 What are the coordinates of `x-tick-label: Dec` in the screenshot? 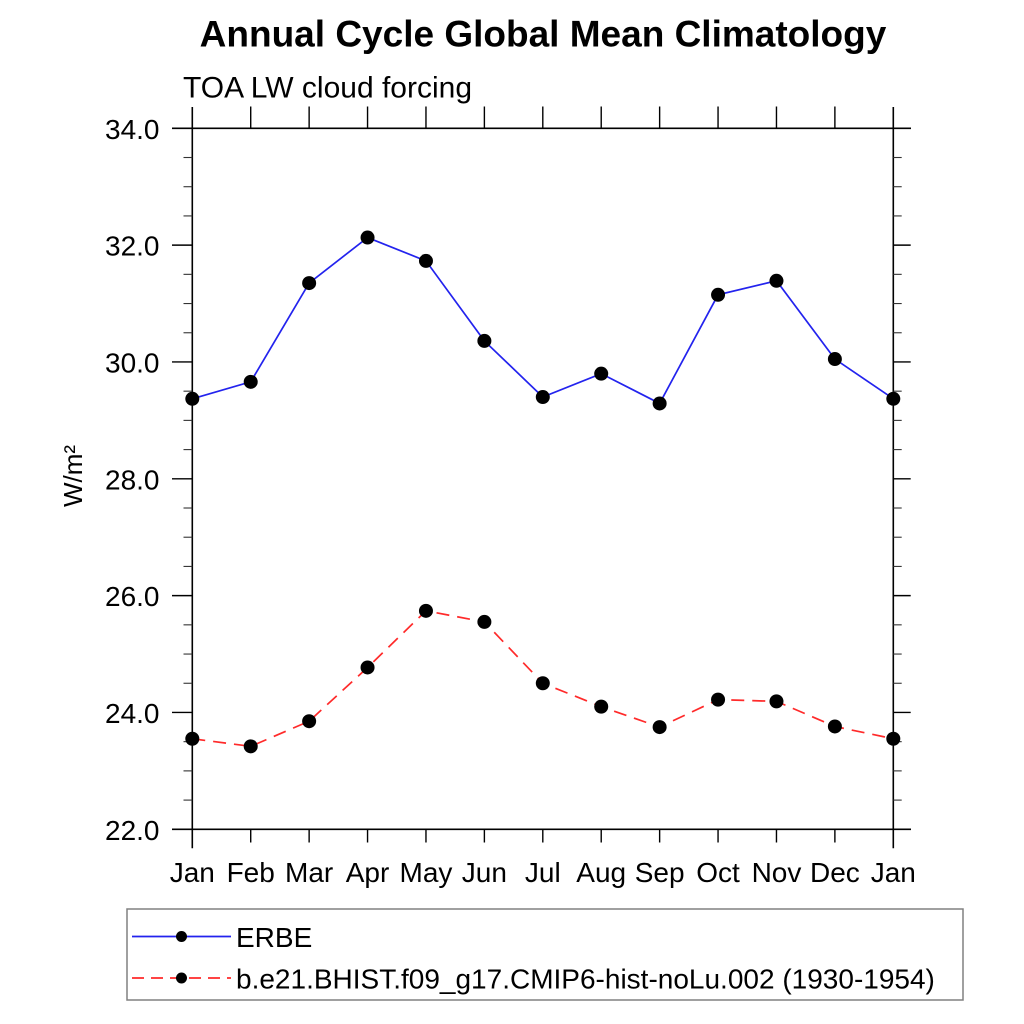 It's located at (835, 872).